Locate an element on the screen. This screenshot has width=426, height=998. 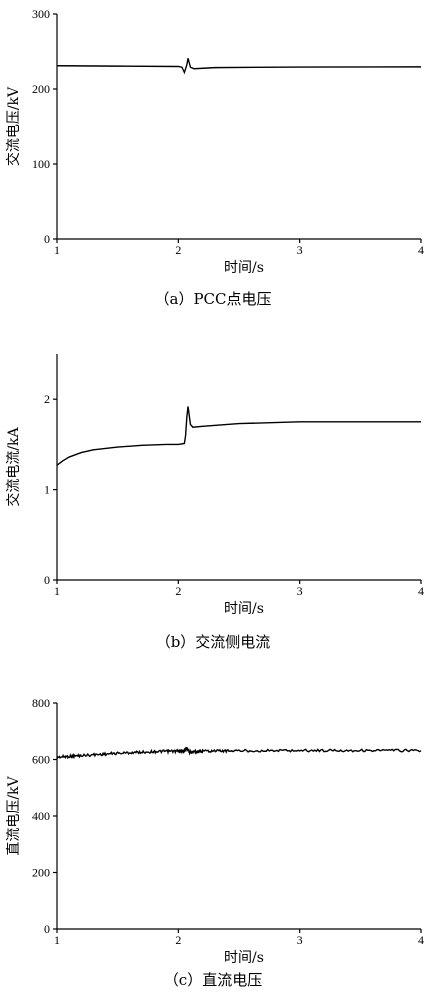
y-tick-label: 300 is located at coordinates (41, 14).